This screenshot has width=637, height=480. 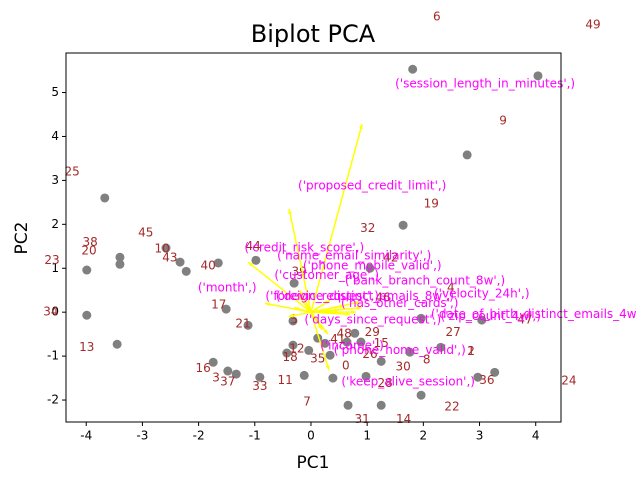 I want to click on x-tick-label: -4, so click(x=86, y=436).